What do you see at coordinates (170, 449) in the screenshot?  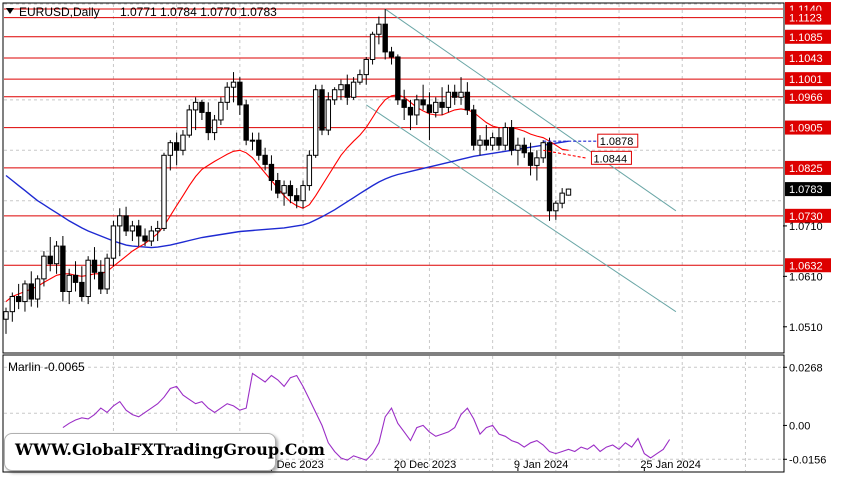 I see `watermark-text: WWW.GlobalFXTradingGroup.Com` at bounding box center [170, 449].